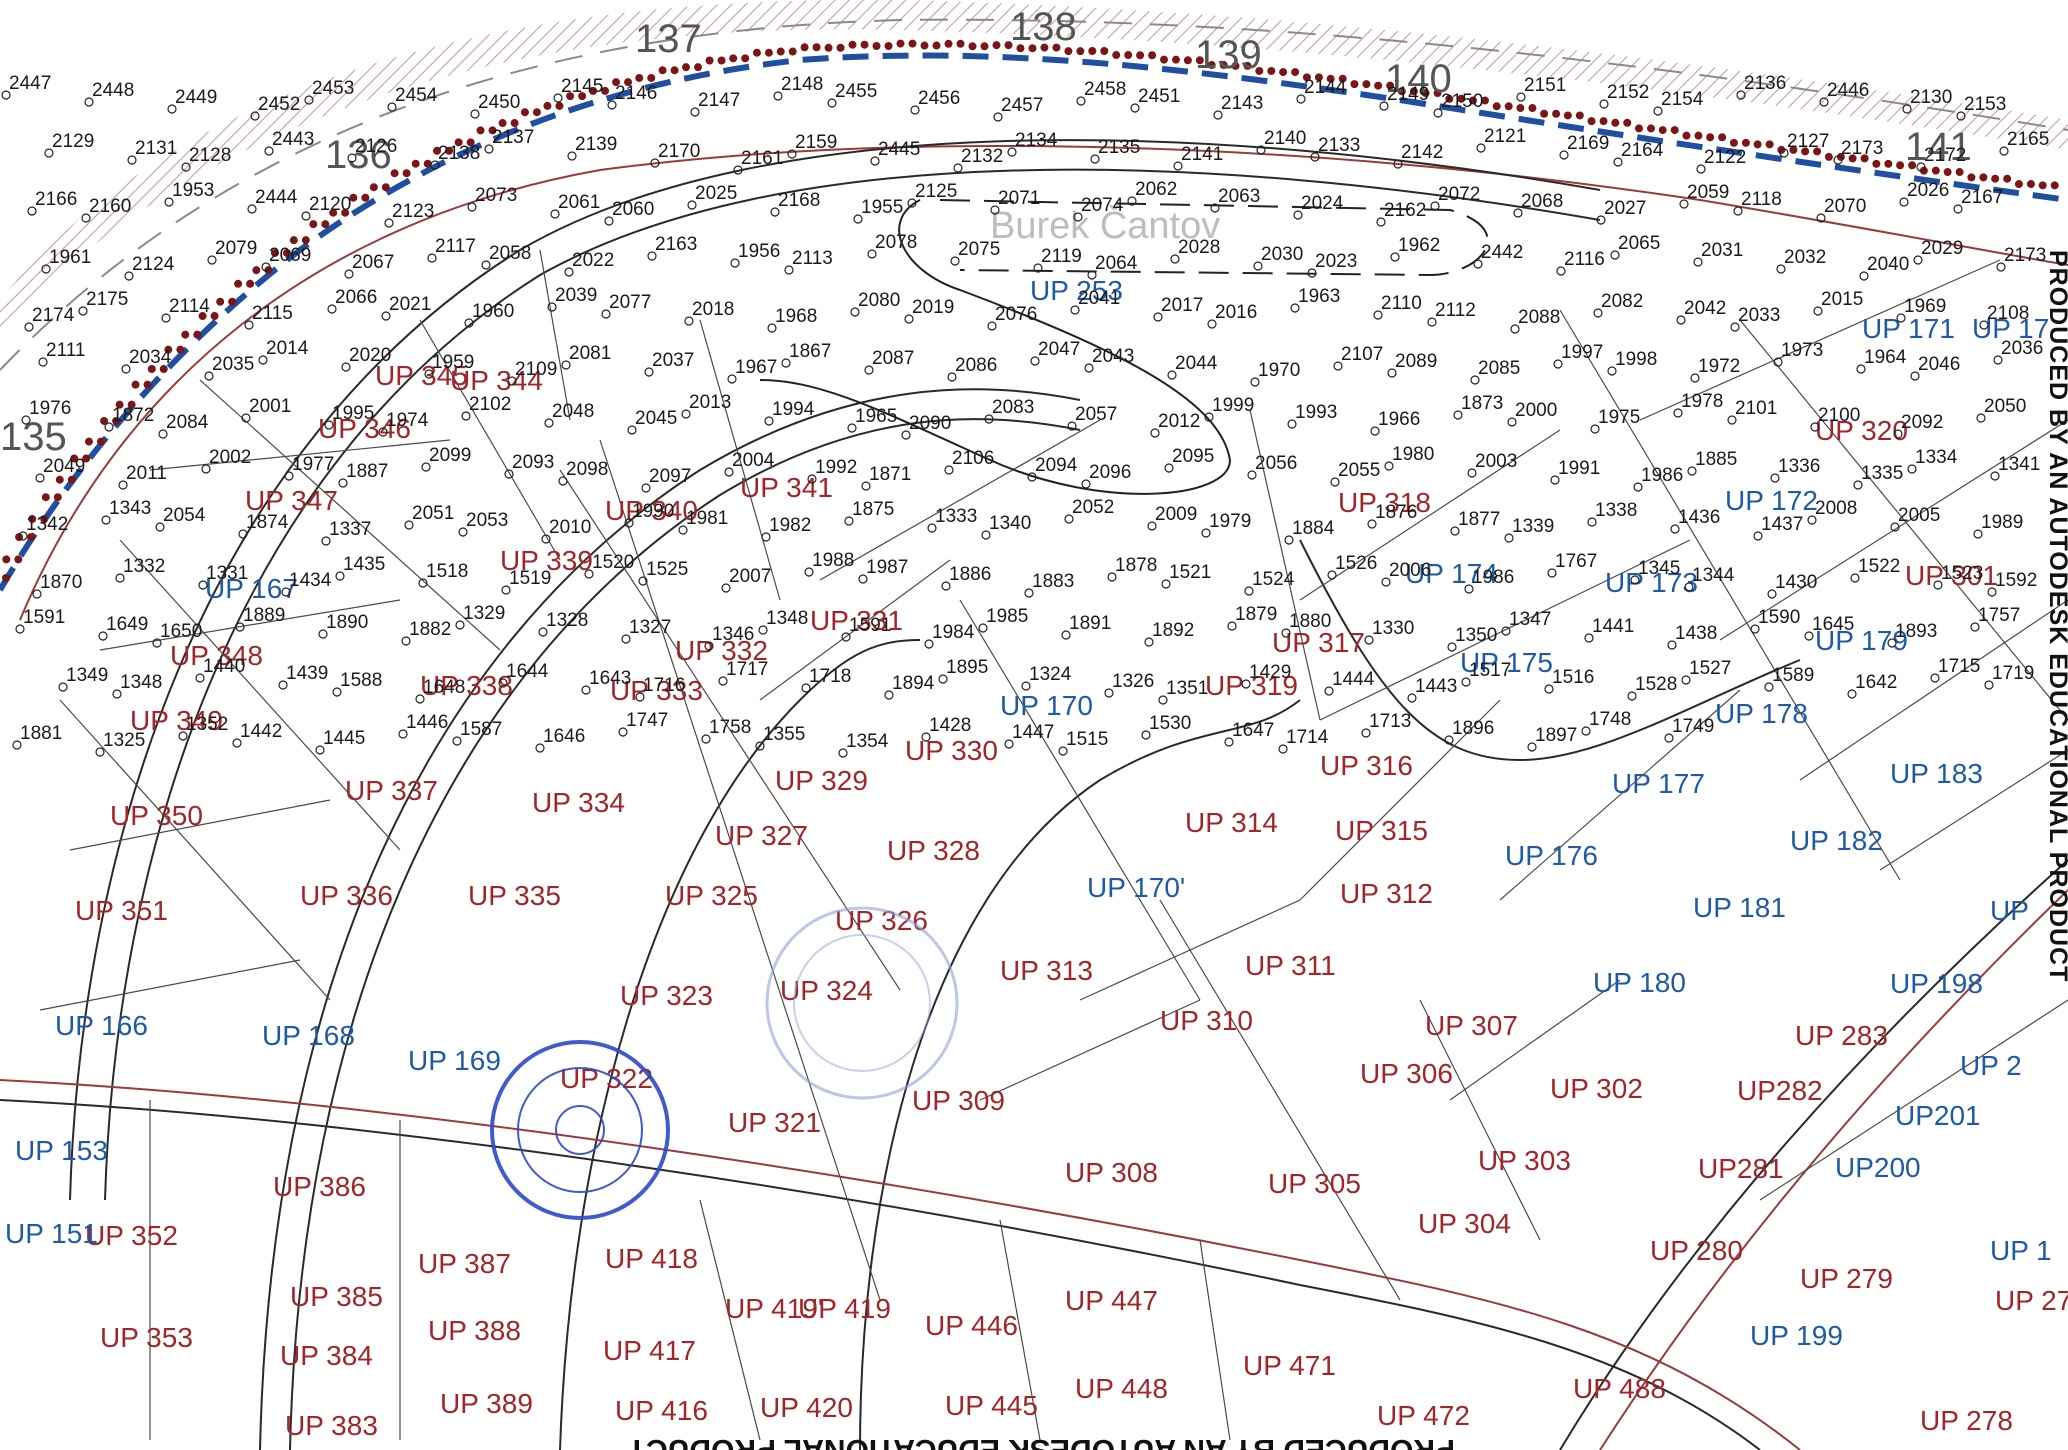 The height and width of the screenshot is (1450, 2068). What do you see at coordinates (1651, 582) in the screenshot?
I see `parcel-label: UP 173` at bounding box center [1651, 582].